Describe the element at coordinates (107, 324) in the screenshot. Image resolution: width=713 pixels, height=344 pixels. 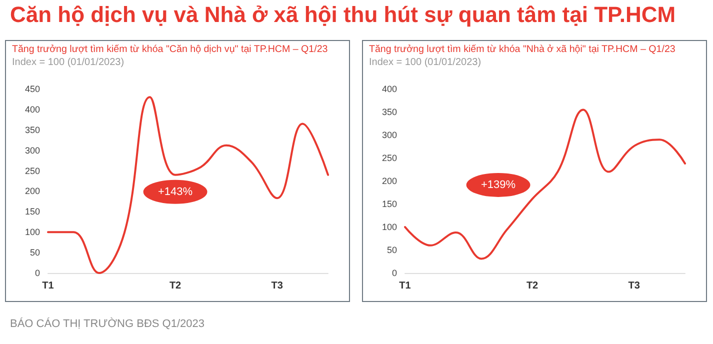
I see `text: BÁO CÁO THỊ TRƯỜNG BĐS Q1/2023` at that location.